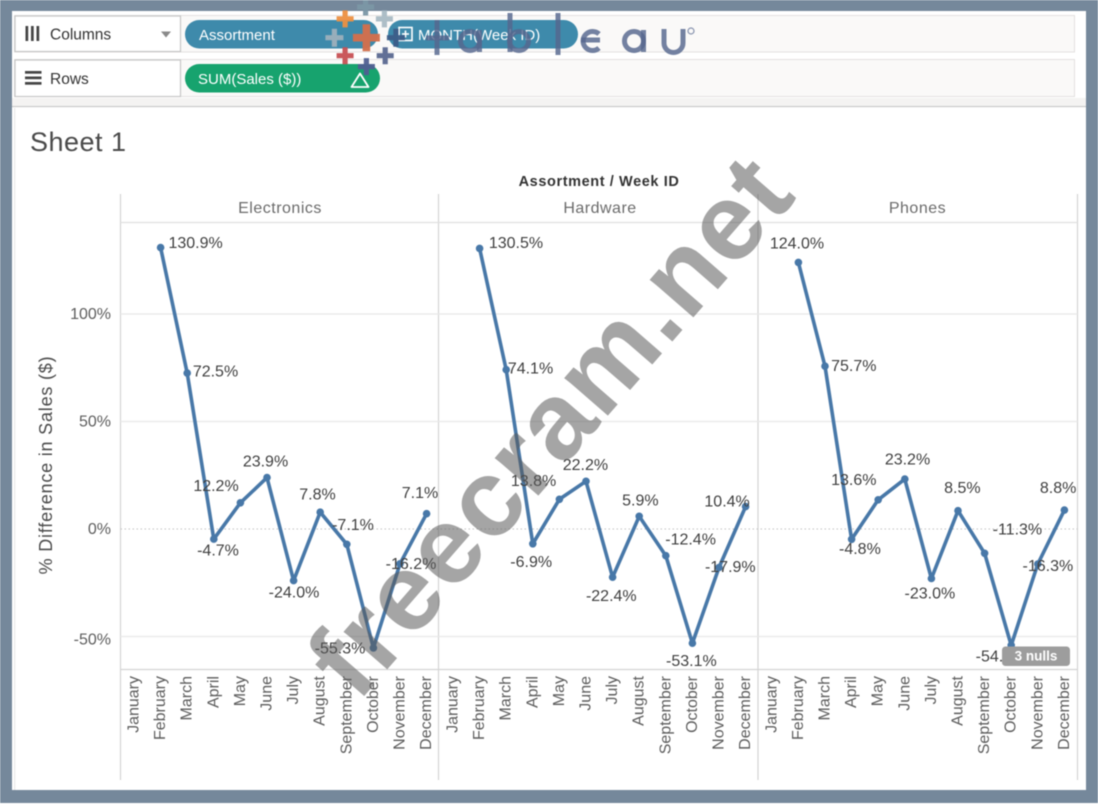 This screenshot has width=1098, height=808. Describe the element at coordinates (860, 549) in the screenshot. I see `svg-text: -4.8%` at that location.